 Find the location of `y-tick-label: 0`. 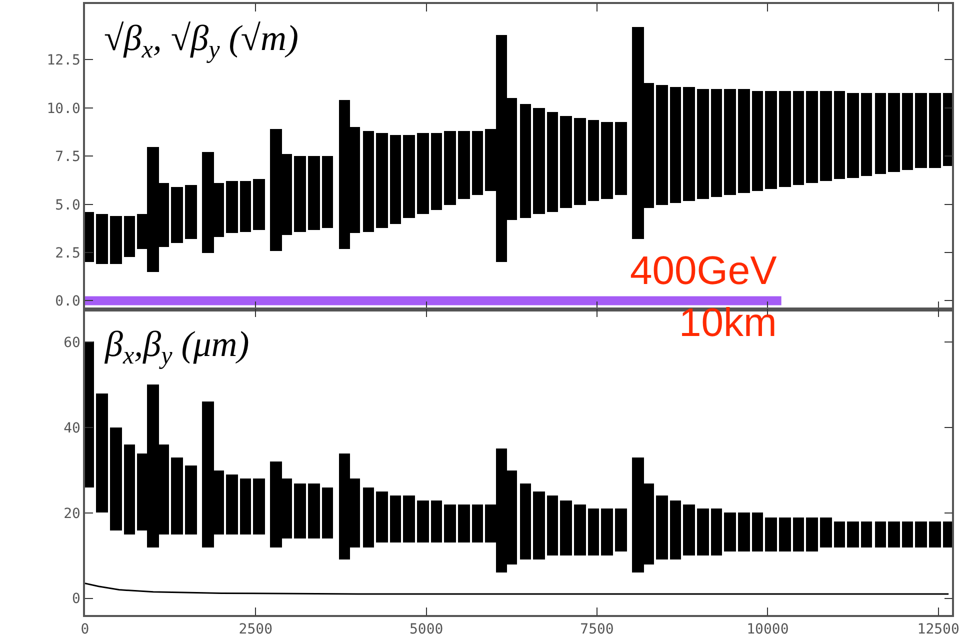

y-tick-label: 0 is located at coordinates (76, 599).